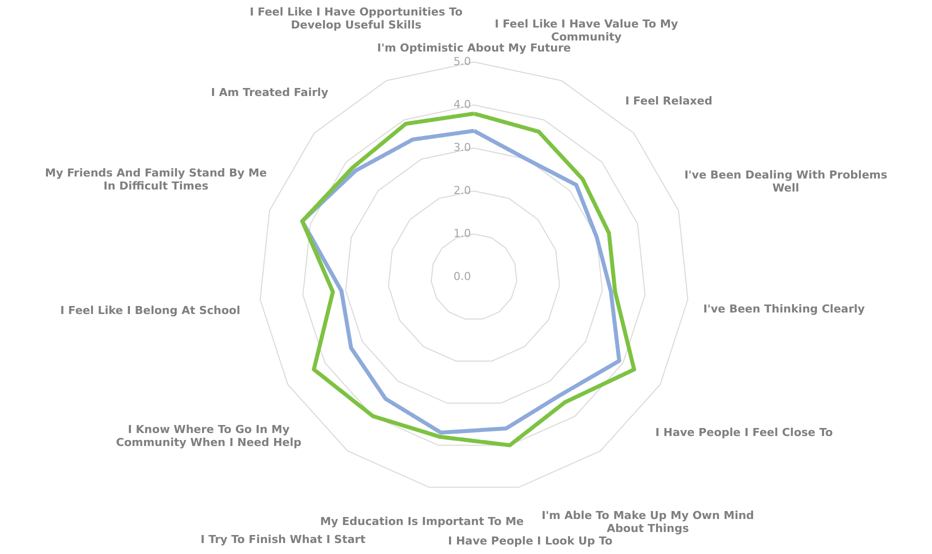 The image size is (932, 554). What do you see at coordinates (786, 181) in the screenshot?
I see `spoke-label: I've Been Dealing With Problems Well` at bounding box center [786, 181].